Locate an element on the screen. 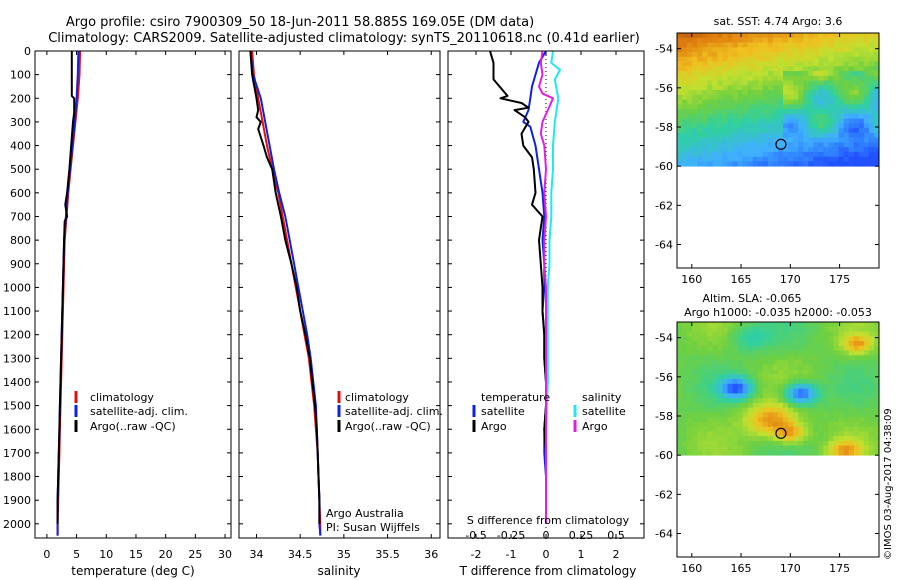 This screenshot has width=900, height=580. sst_map-y-tick-label-0: -54 is located at coordinates (664, 49).